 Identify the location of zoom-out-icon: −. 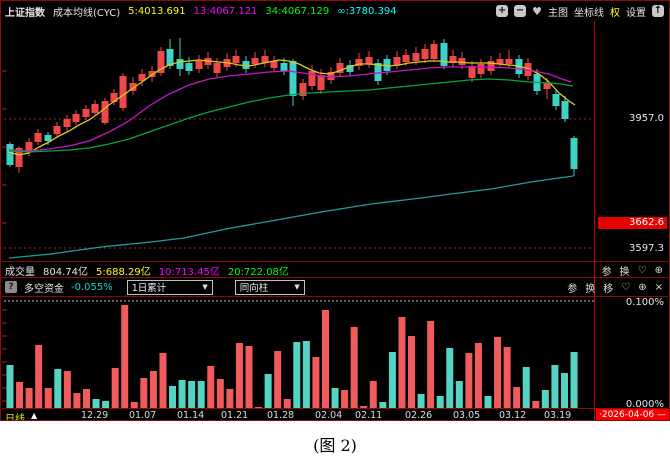
(520, 11).